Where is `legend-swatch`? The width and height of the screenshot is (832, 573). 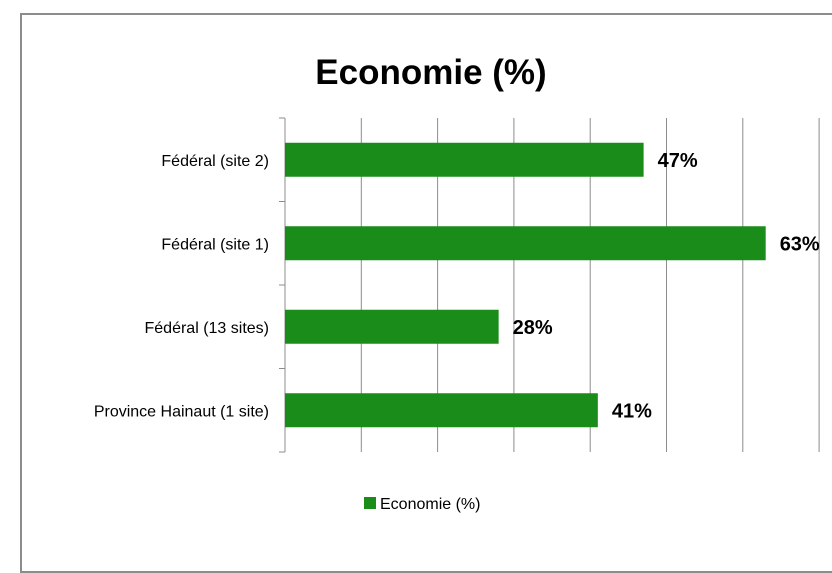
legend-swatch is located at coordinates (370, 503).